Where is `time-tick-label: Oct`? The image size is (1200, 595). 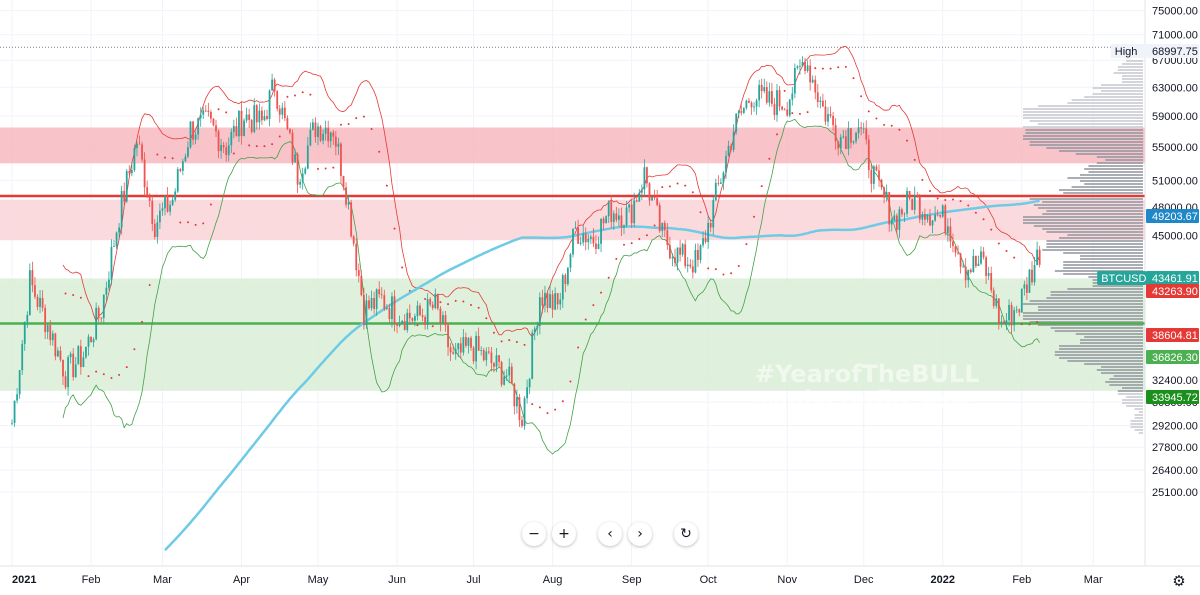 time-tick-label: Oct is located at coordinates (708, 580).